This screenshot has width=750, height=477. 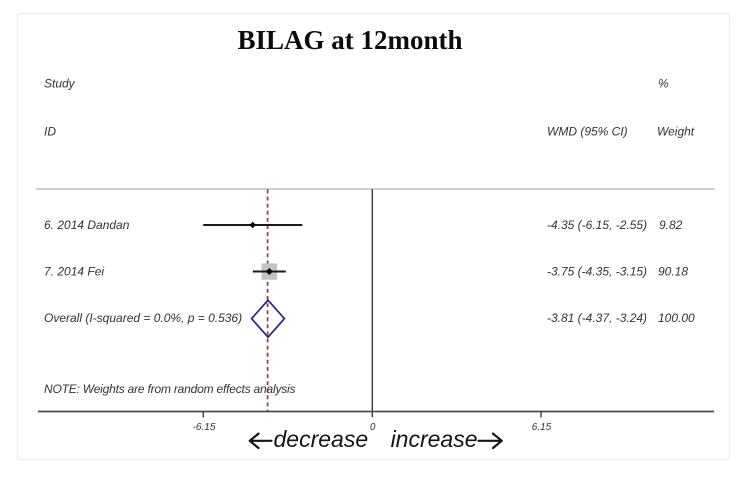 I want to click on svg-text: 9.82, so click(x=671, y=225).